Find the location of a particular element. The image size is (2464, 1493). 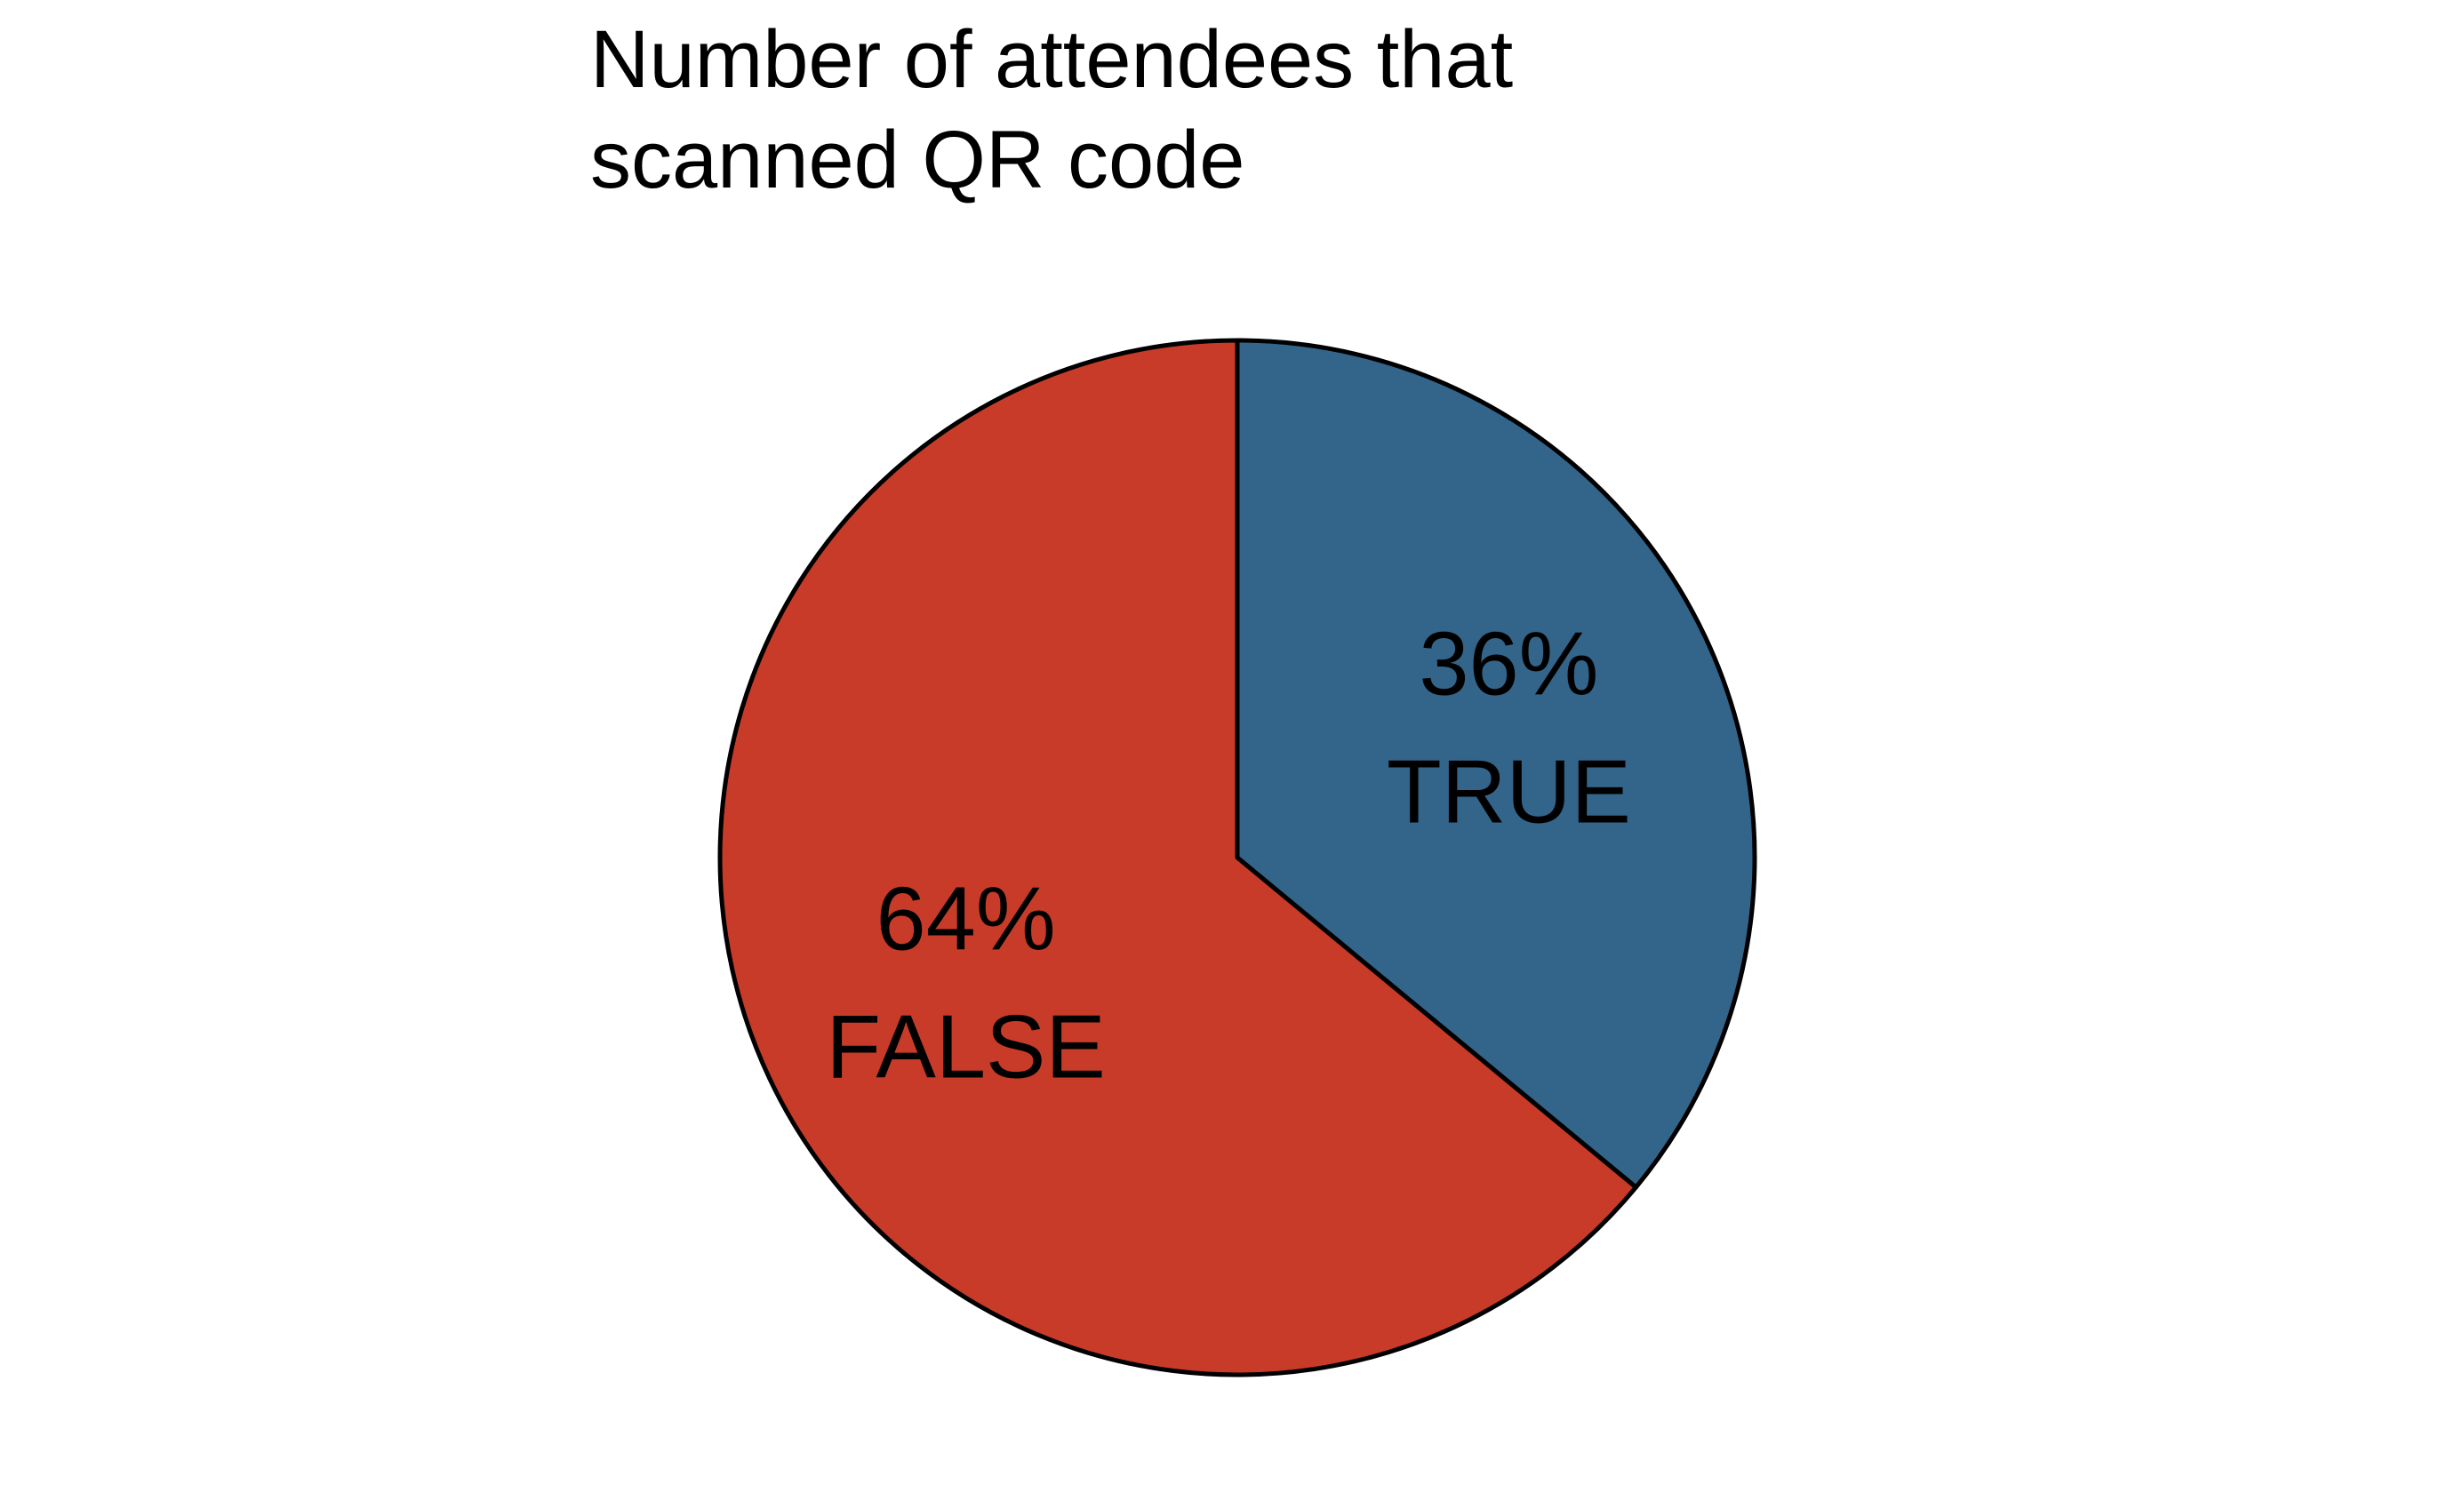

slice-category-label-false: FALSE is located at coordinates (965, 1048).